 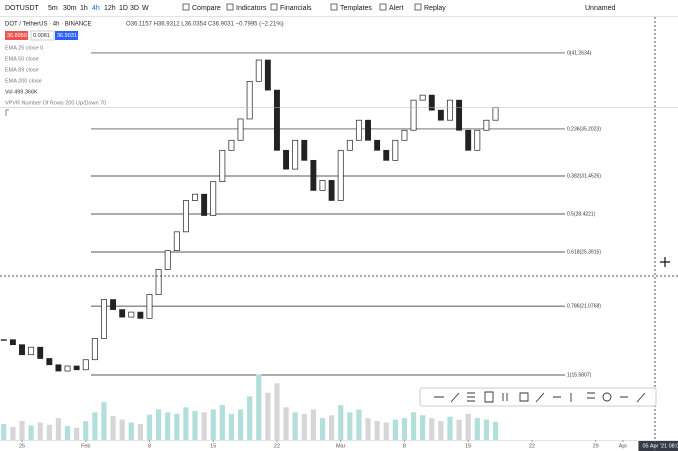 What do you see at coordinates (339, 8) in the screenshot?
I see `top-toolbar` at bounding box center [339, 8].